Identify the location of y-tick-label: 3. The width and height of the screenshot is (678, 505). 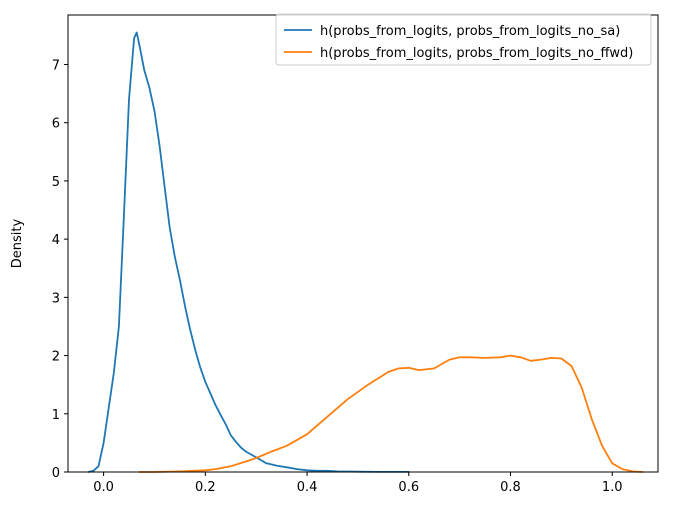
(56, 298).